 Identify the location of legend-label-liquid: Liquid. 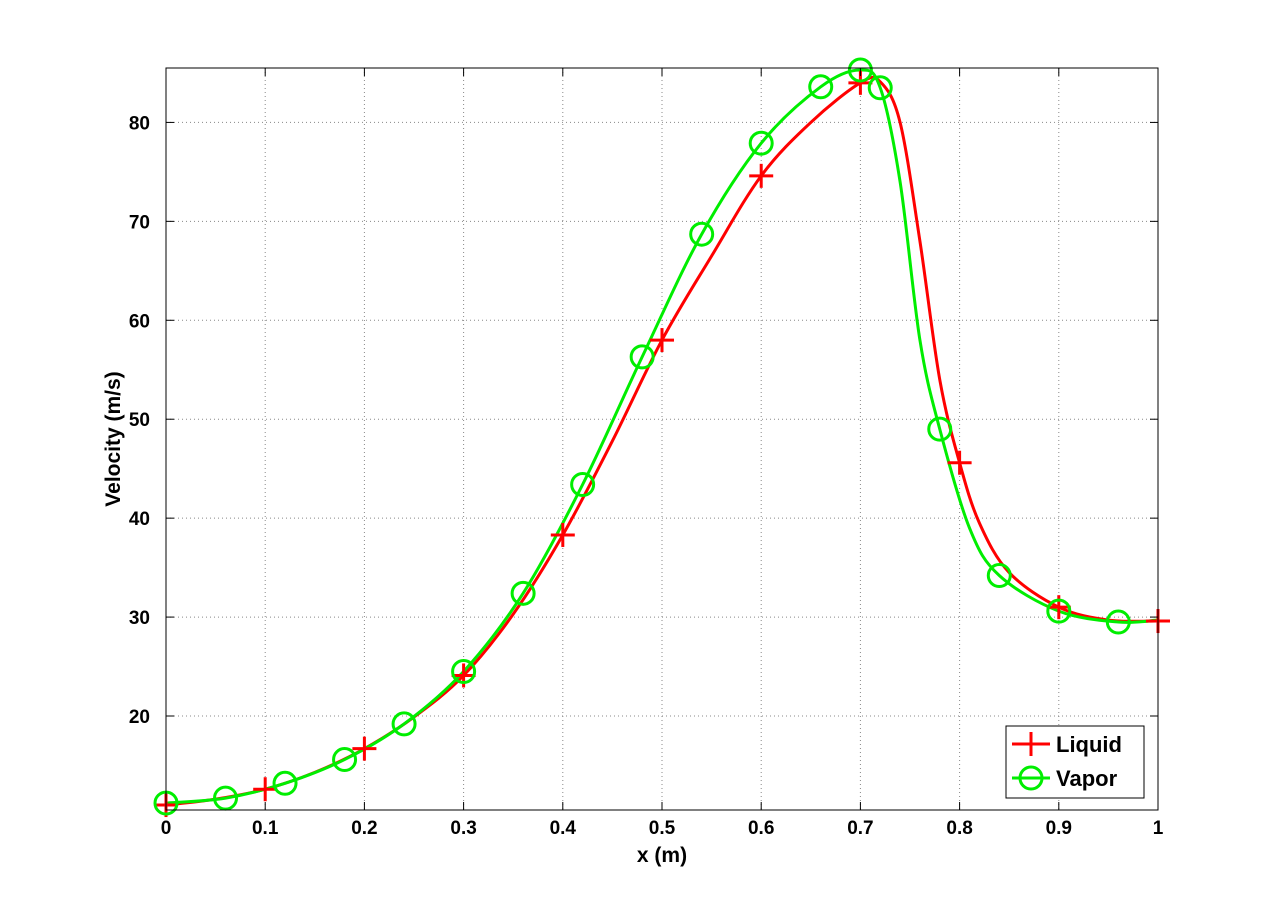
(1089, 744).